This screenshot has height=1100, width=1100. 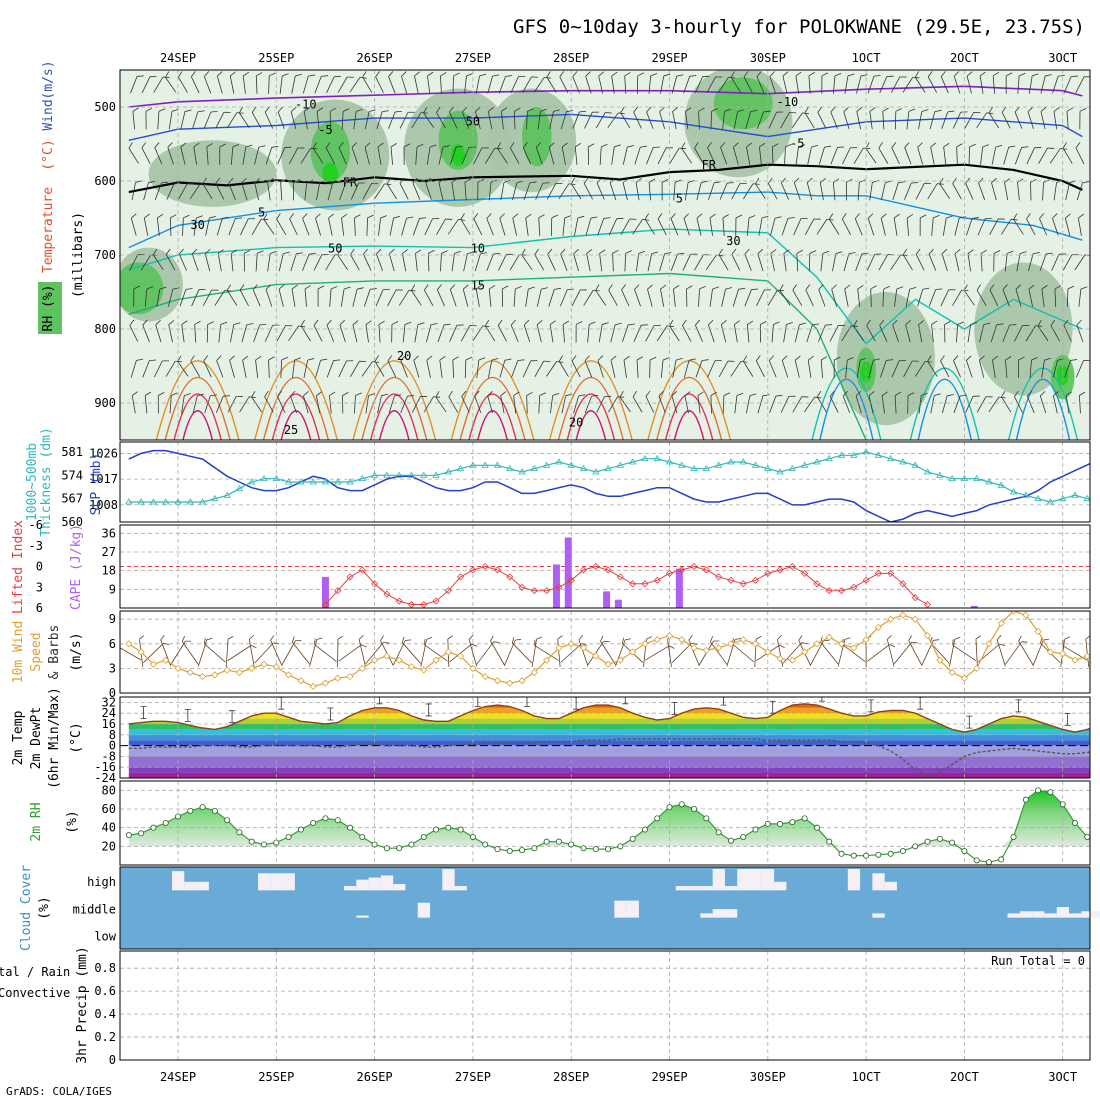 What do you see at coordinates (112, 1060) in the screenshot?
I see `precip-tick: 0` at bounding box center [112, 1060].